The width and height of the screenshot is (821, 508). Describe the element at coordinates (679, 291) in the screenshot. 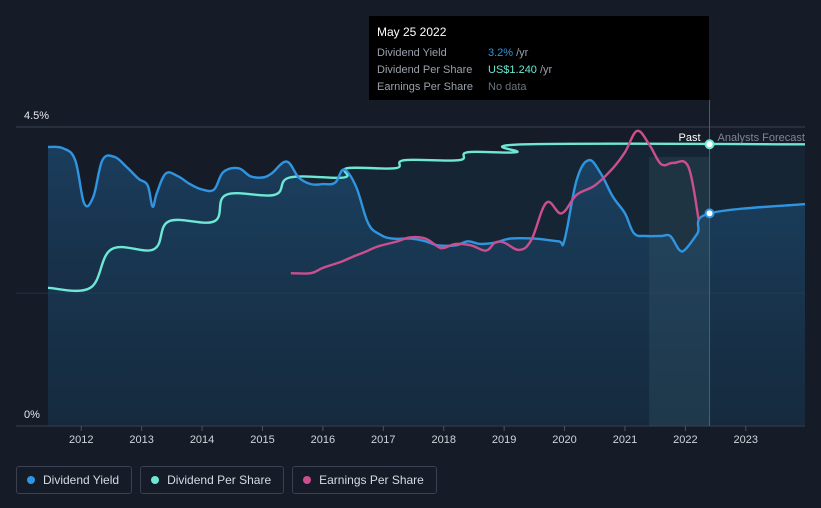

I see `recent-period-band` at that location.